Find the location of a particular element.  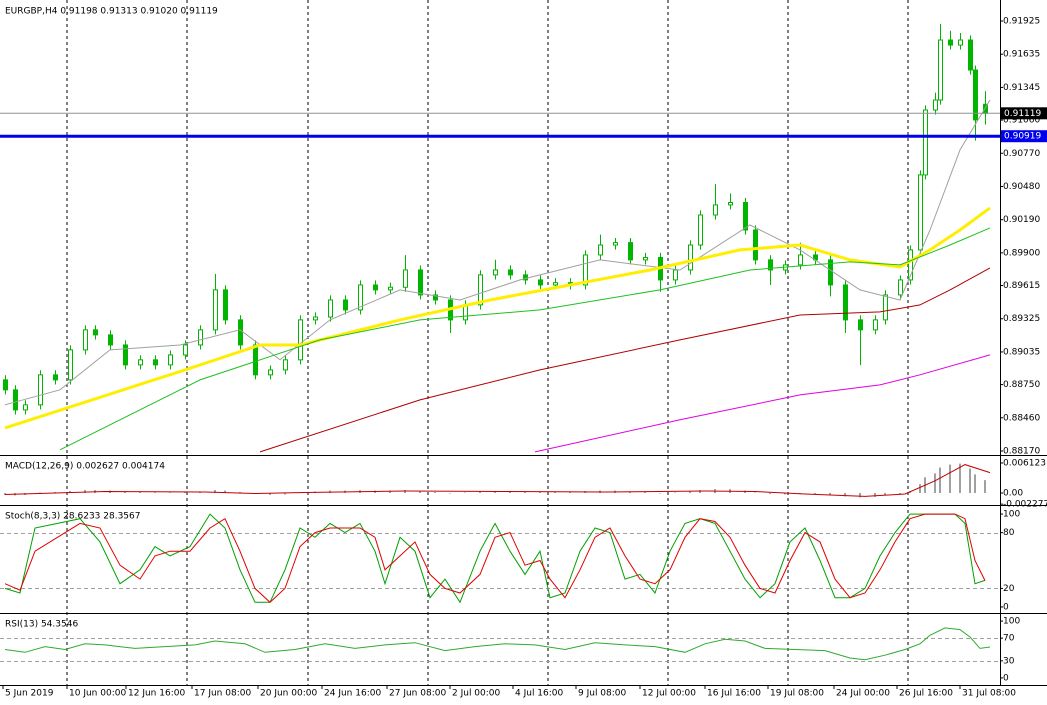

x-tick-label: 10 Jun 00:00 is located at coordinates (97, 694).